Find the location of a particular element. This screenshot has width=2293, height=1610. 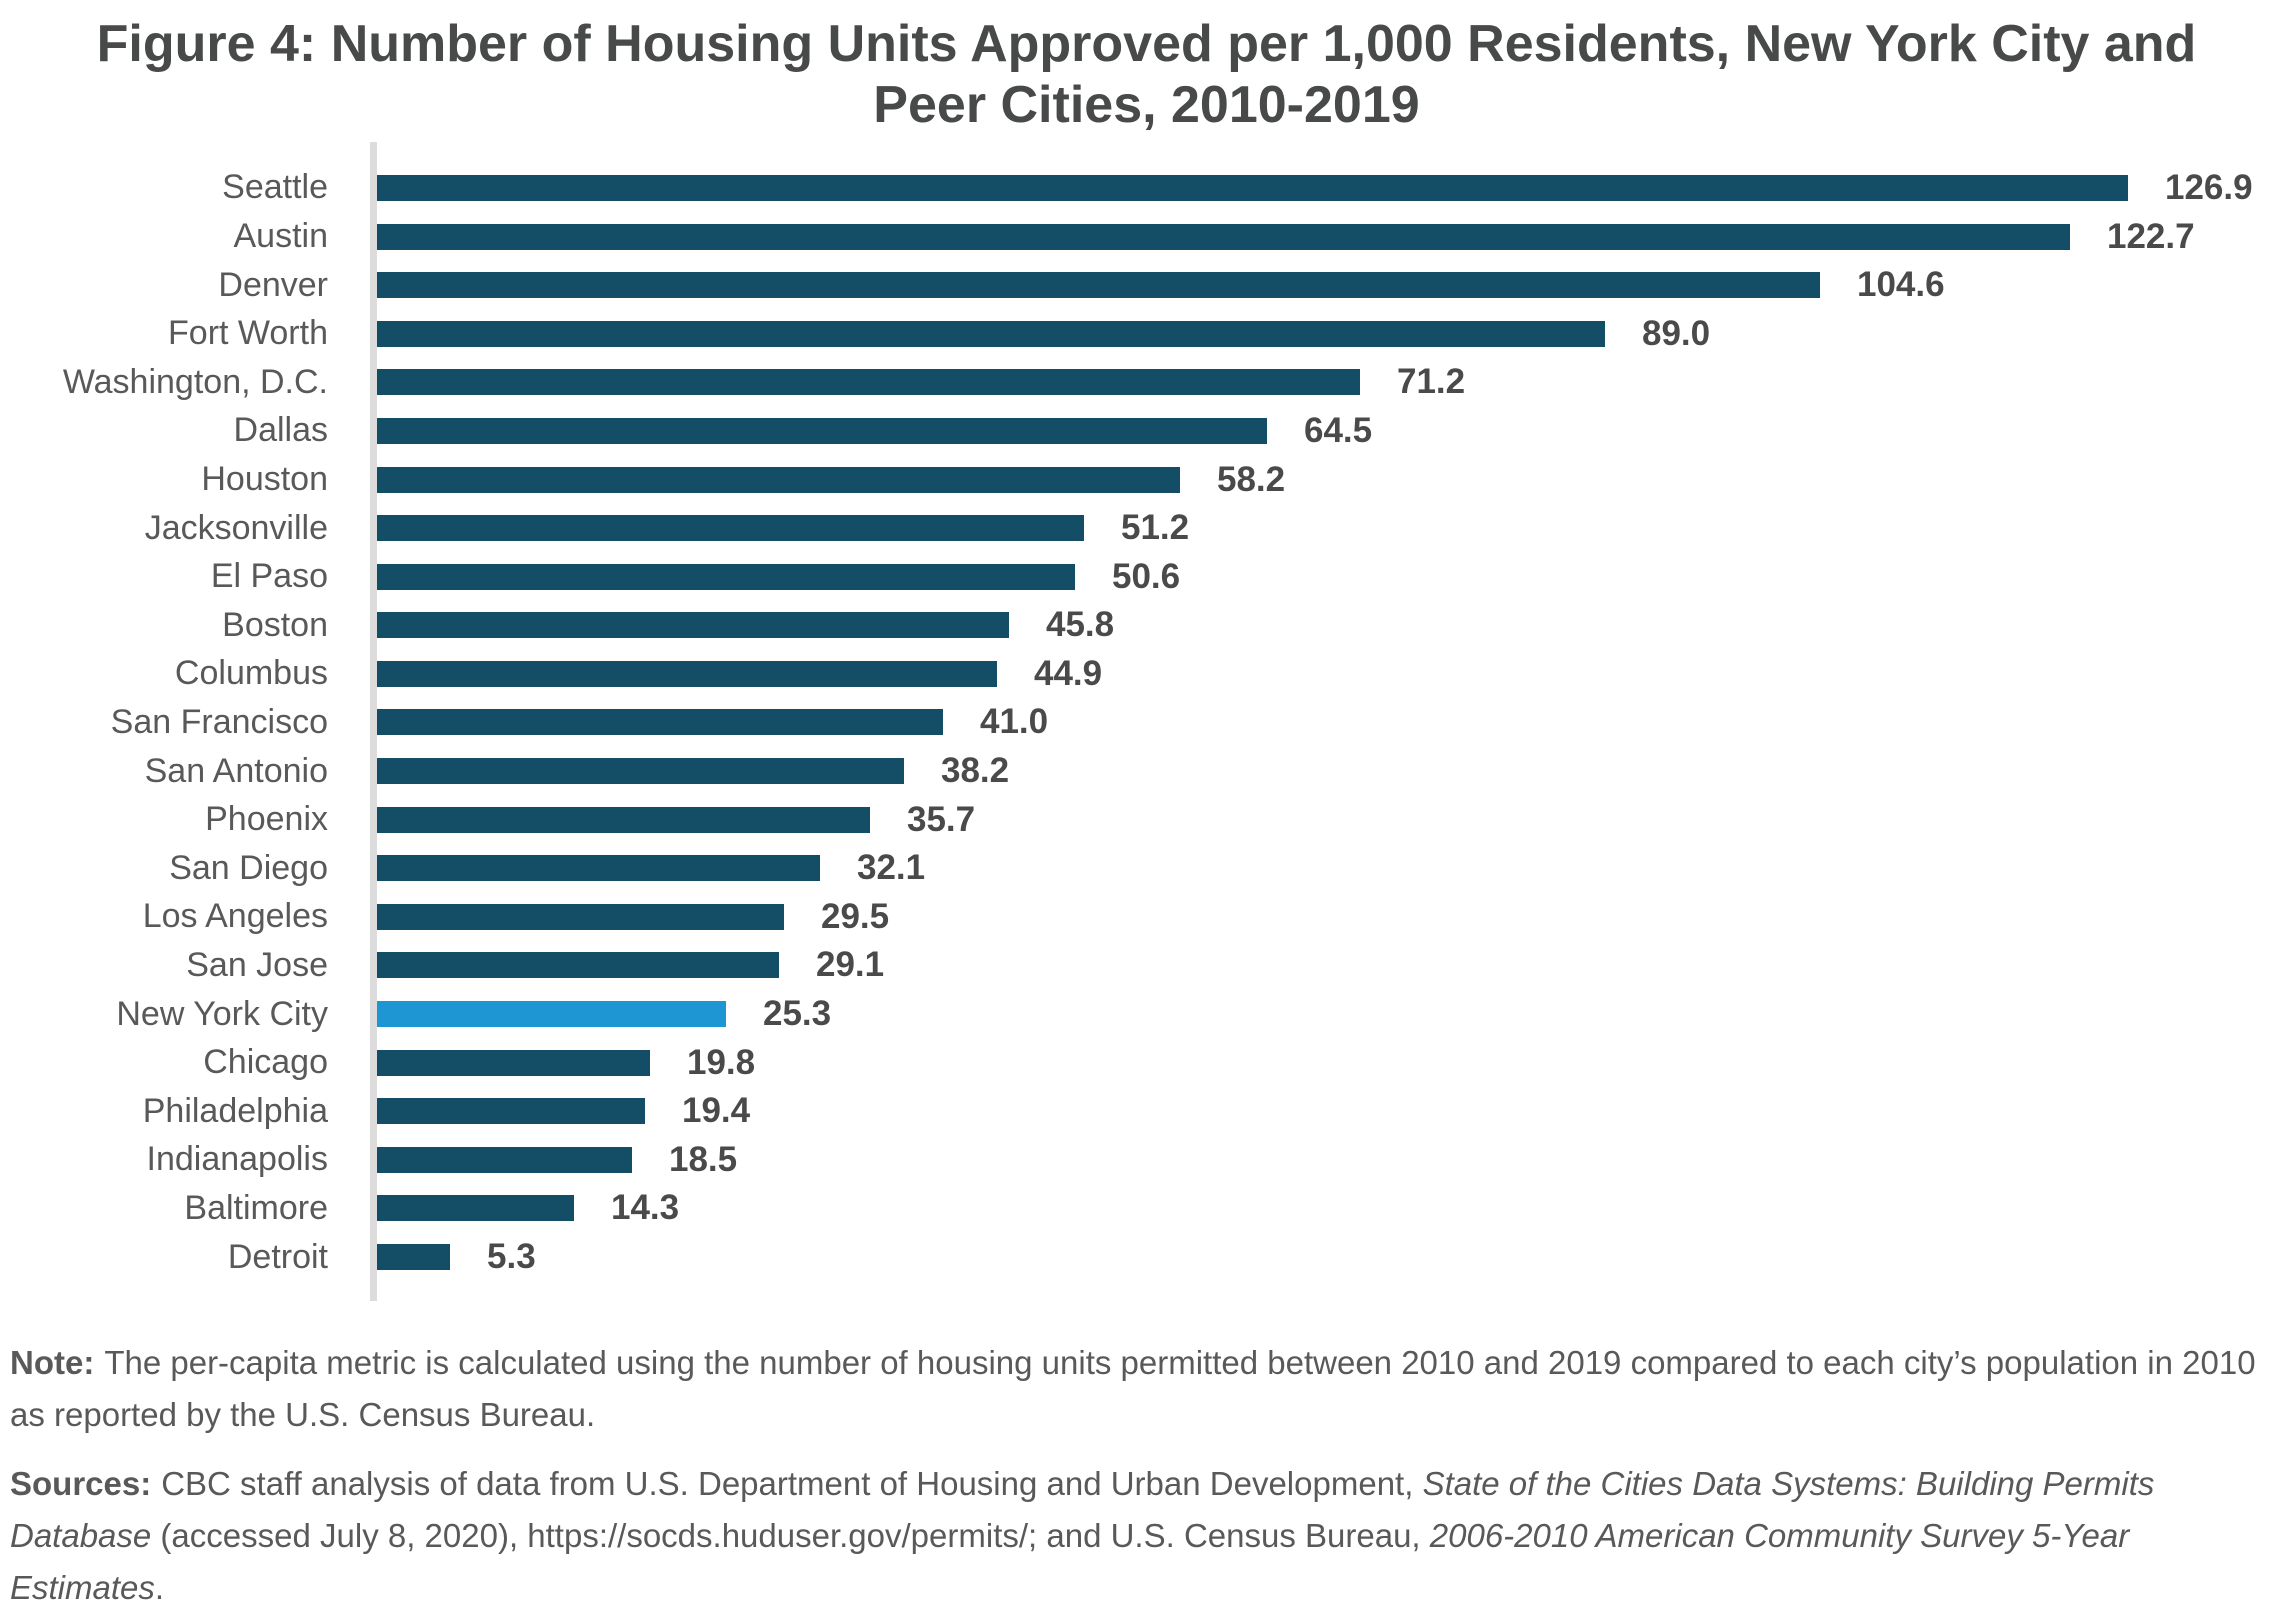

category-label: San Jose is located at coordinates (257, 964).